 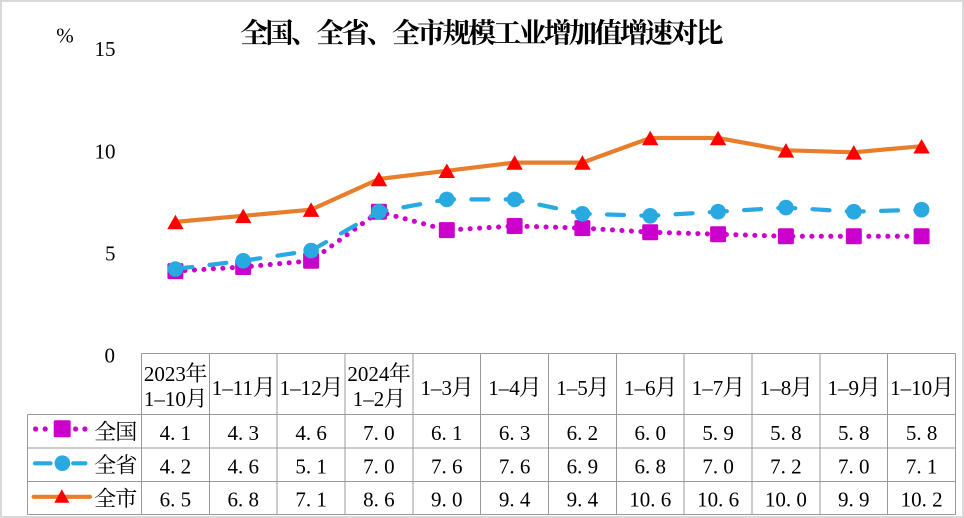 I want to click on svg-text: 1–5, so click(x=572, y=388).